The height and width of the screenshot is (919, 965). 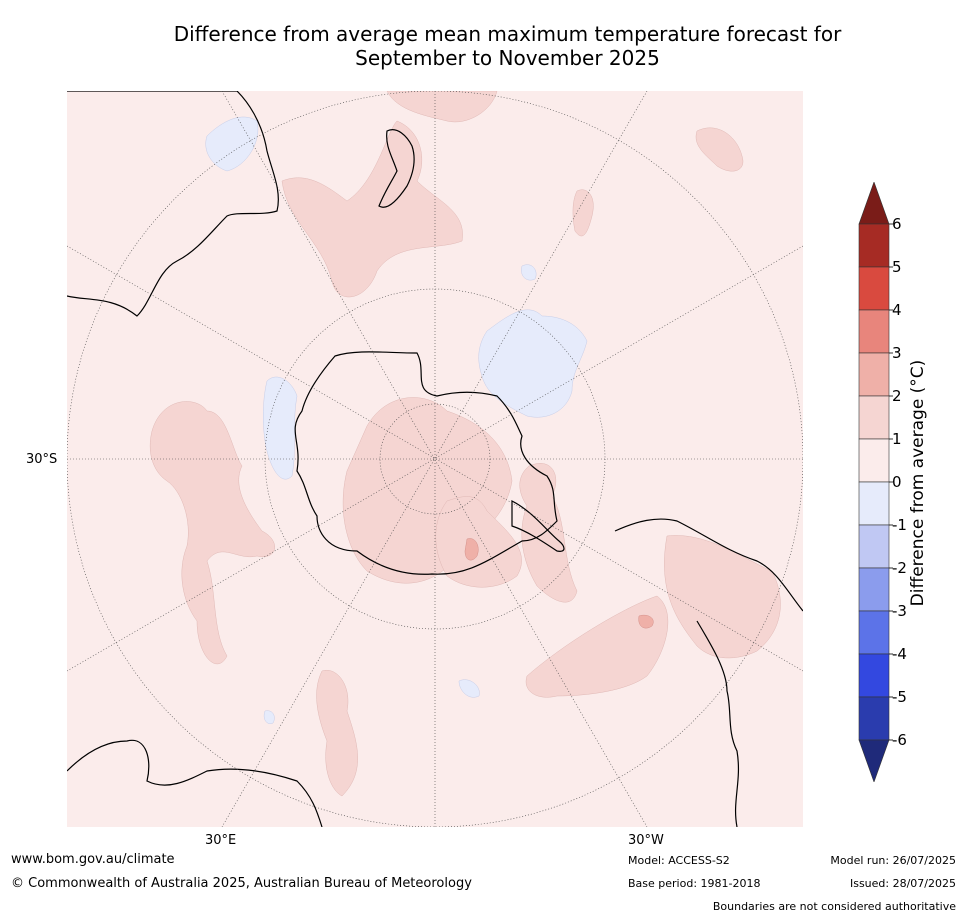 I want to click on axis-label-30e: 30°E, so click(x=221, y=840).